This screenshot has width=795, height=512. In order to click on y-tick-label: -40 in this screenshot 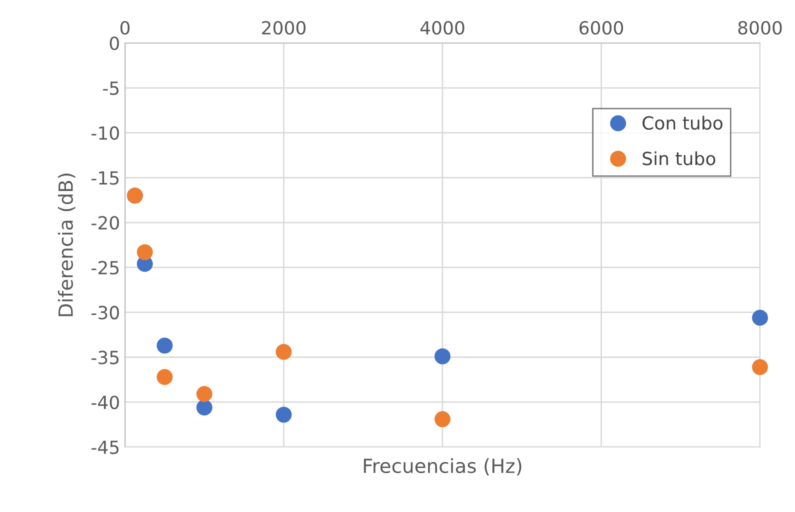, I will do `click(105, 403)`.